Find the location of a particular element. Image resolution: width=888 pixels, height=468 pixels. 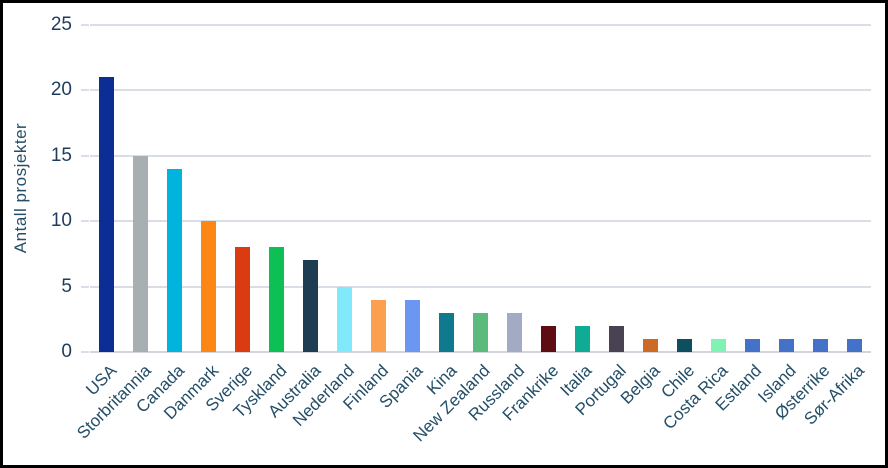

bar-chile is located at coordinates (684, 345).